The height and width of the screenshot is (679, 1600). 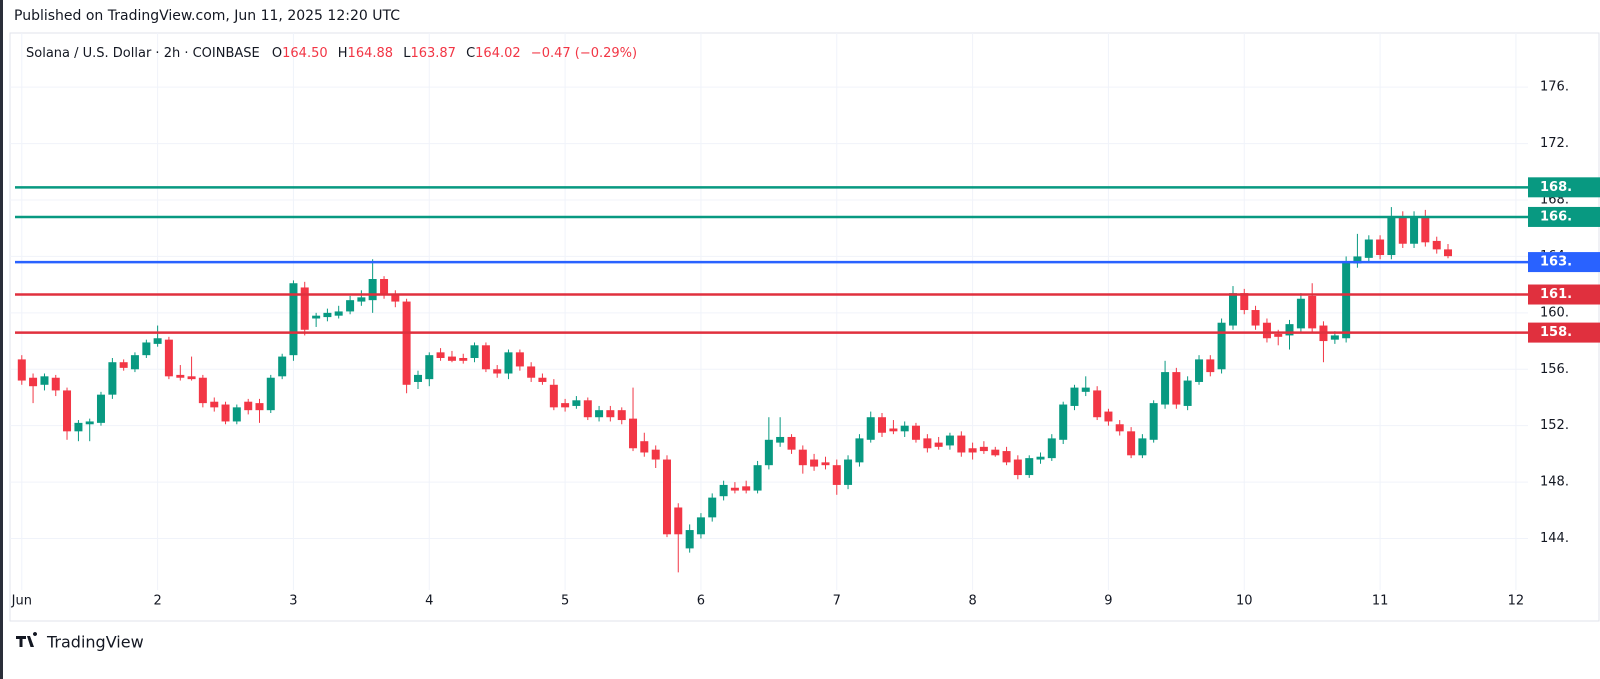 What do you see at coordinates (498, 53) in the screenshot?
I see `c-value: 164.02` at bounding box center [498, 53].